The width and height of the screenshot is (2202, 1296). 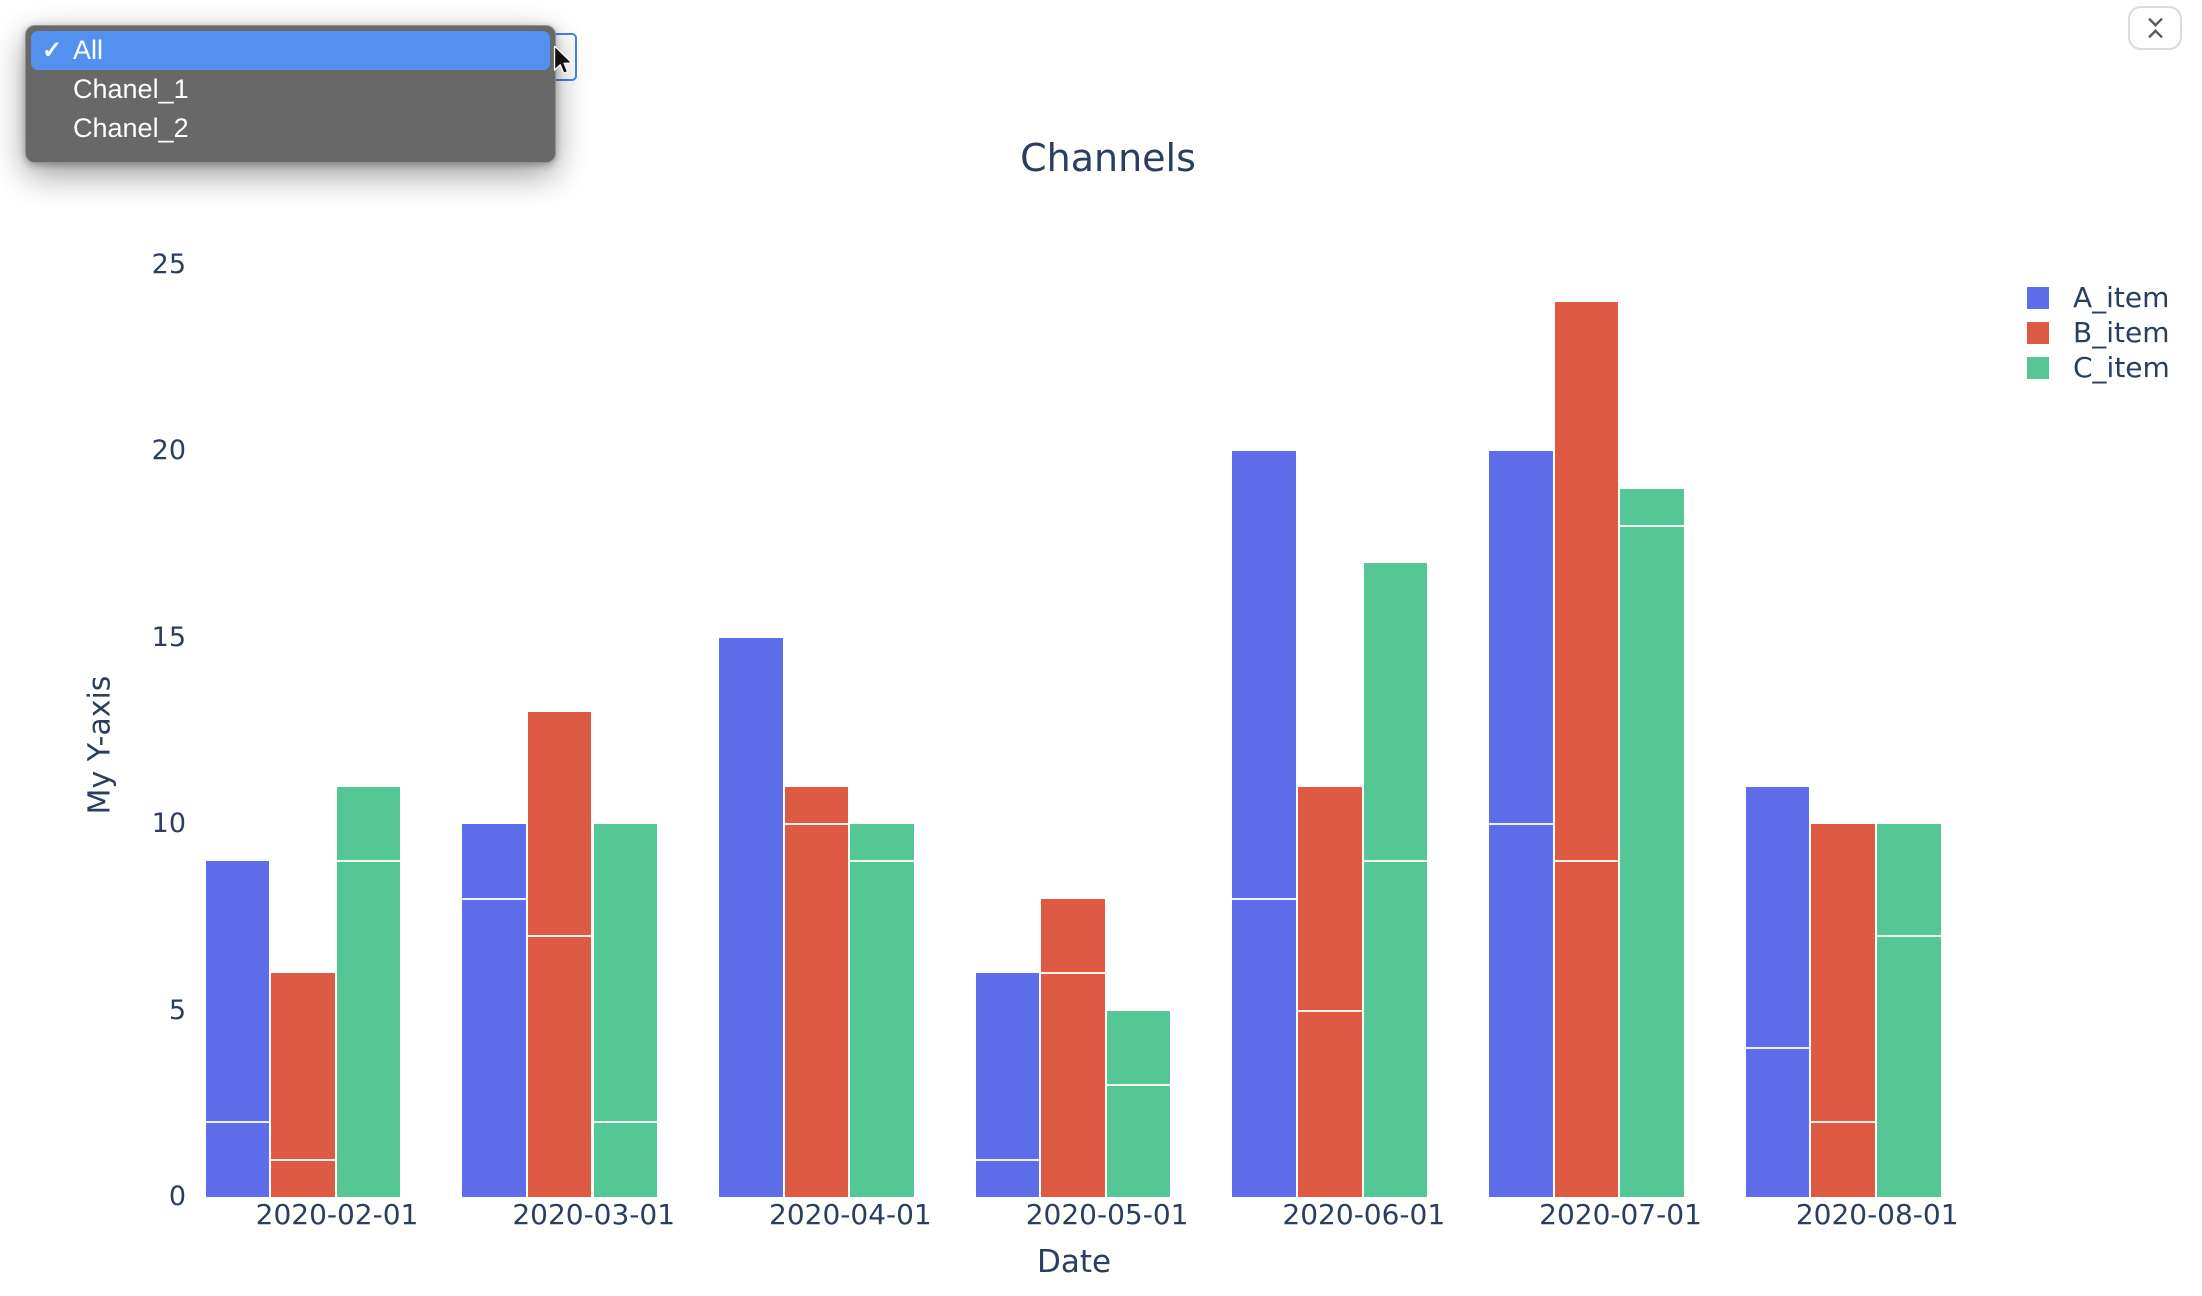 I want to click on x-tick-label: 2020-06-01, so click(x=1364, y=1214).